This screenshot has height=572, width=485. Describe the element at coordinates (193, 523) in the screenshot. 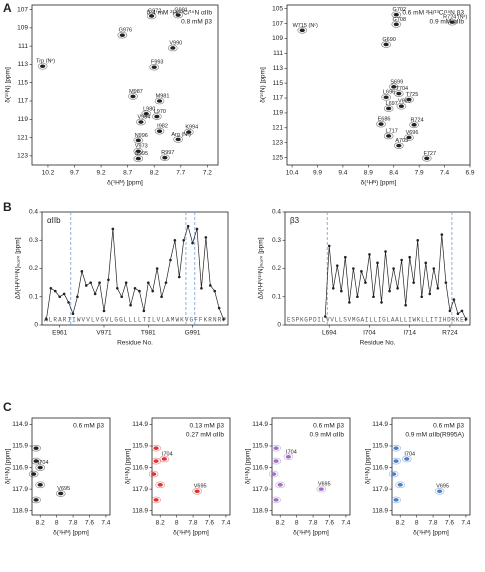

I see `x-tick-label: 7.8` at that location.